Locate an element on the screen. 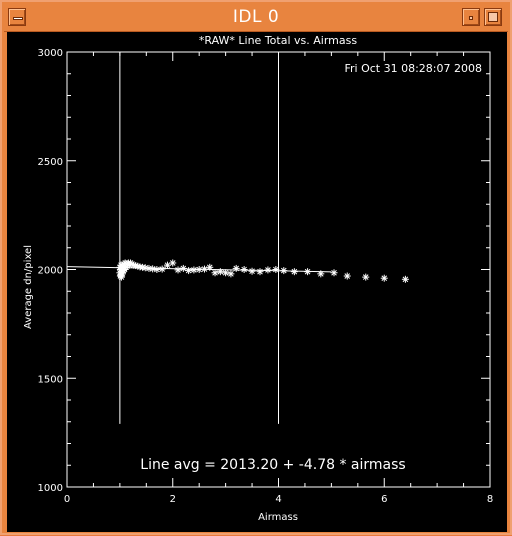 The width and height of the screenshot is (512, 536). chart-title: *RAW* Line Total vs. Airmass is located at coordinates (278, 40).